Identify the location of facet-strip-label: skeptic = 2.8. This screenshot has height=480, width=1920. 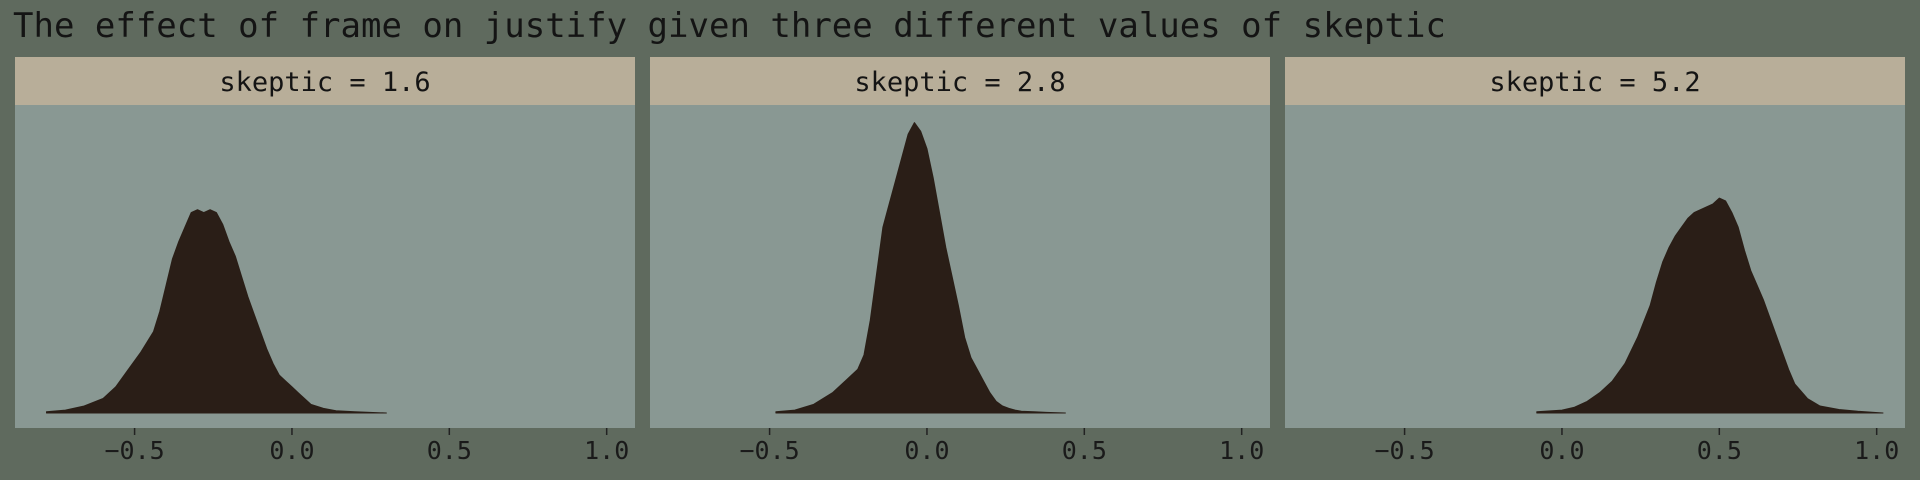
(959, 82).